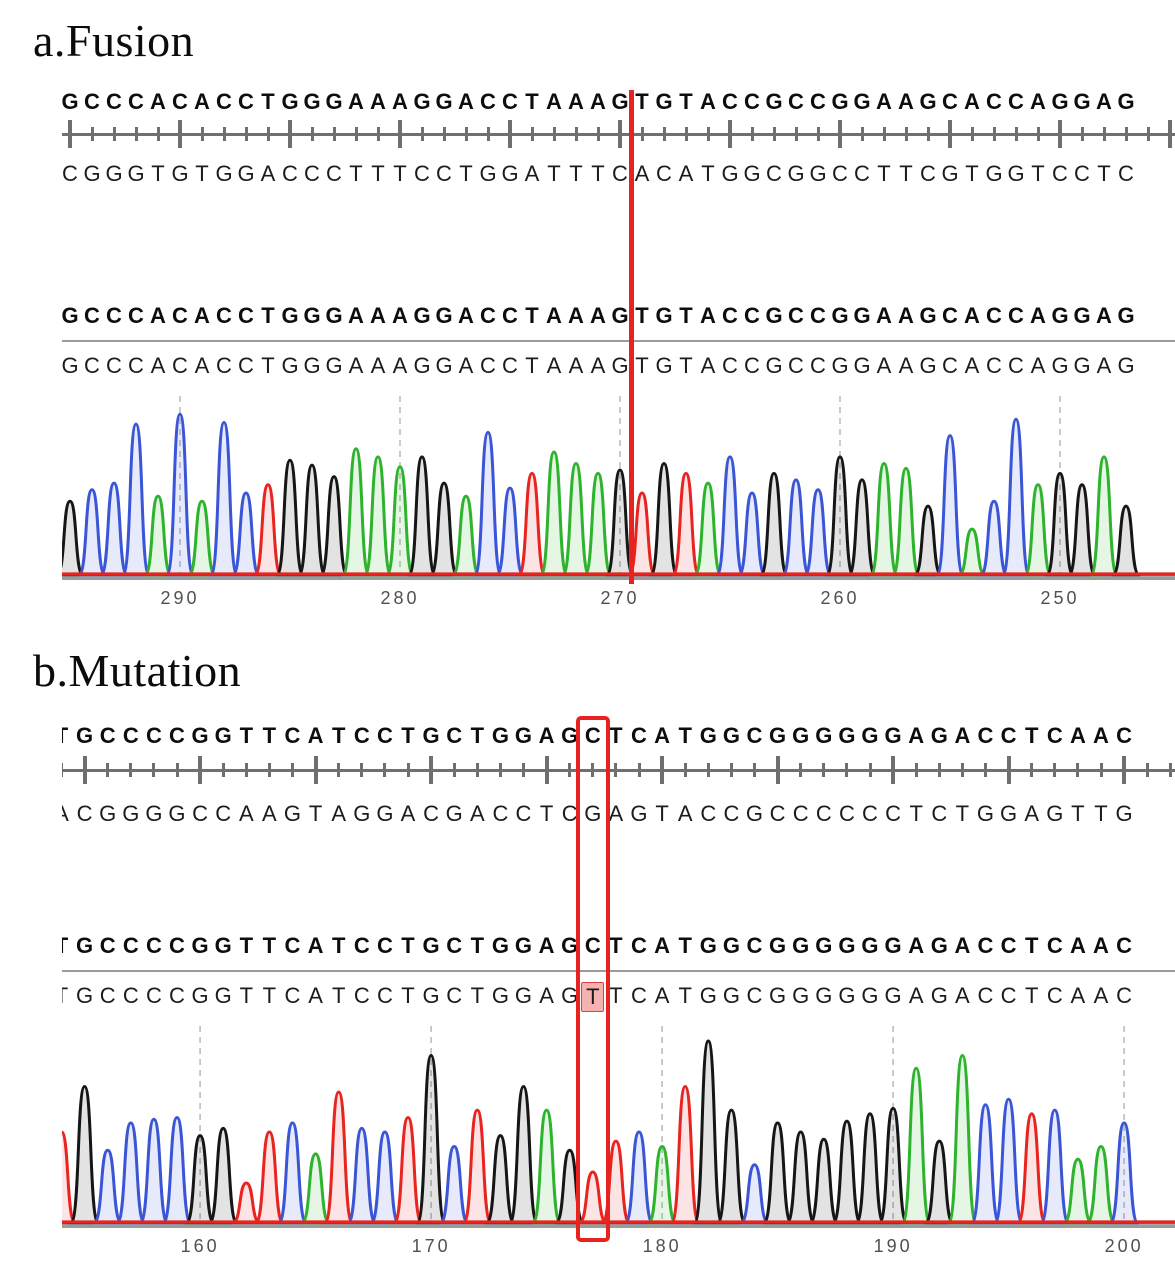  I want to click on panel-label-mutation: b.Mutation, so click(137, 670).